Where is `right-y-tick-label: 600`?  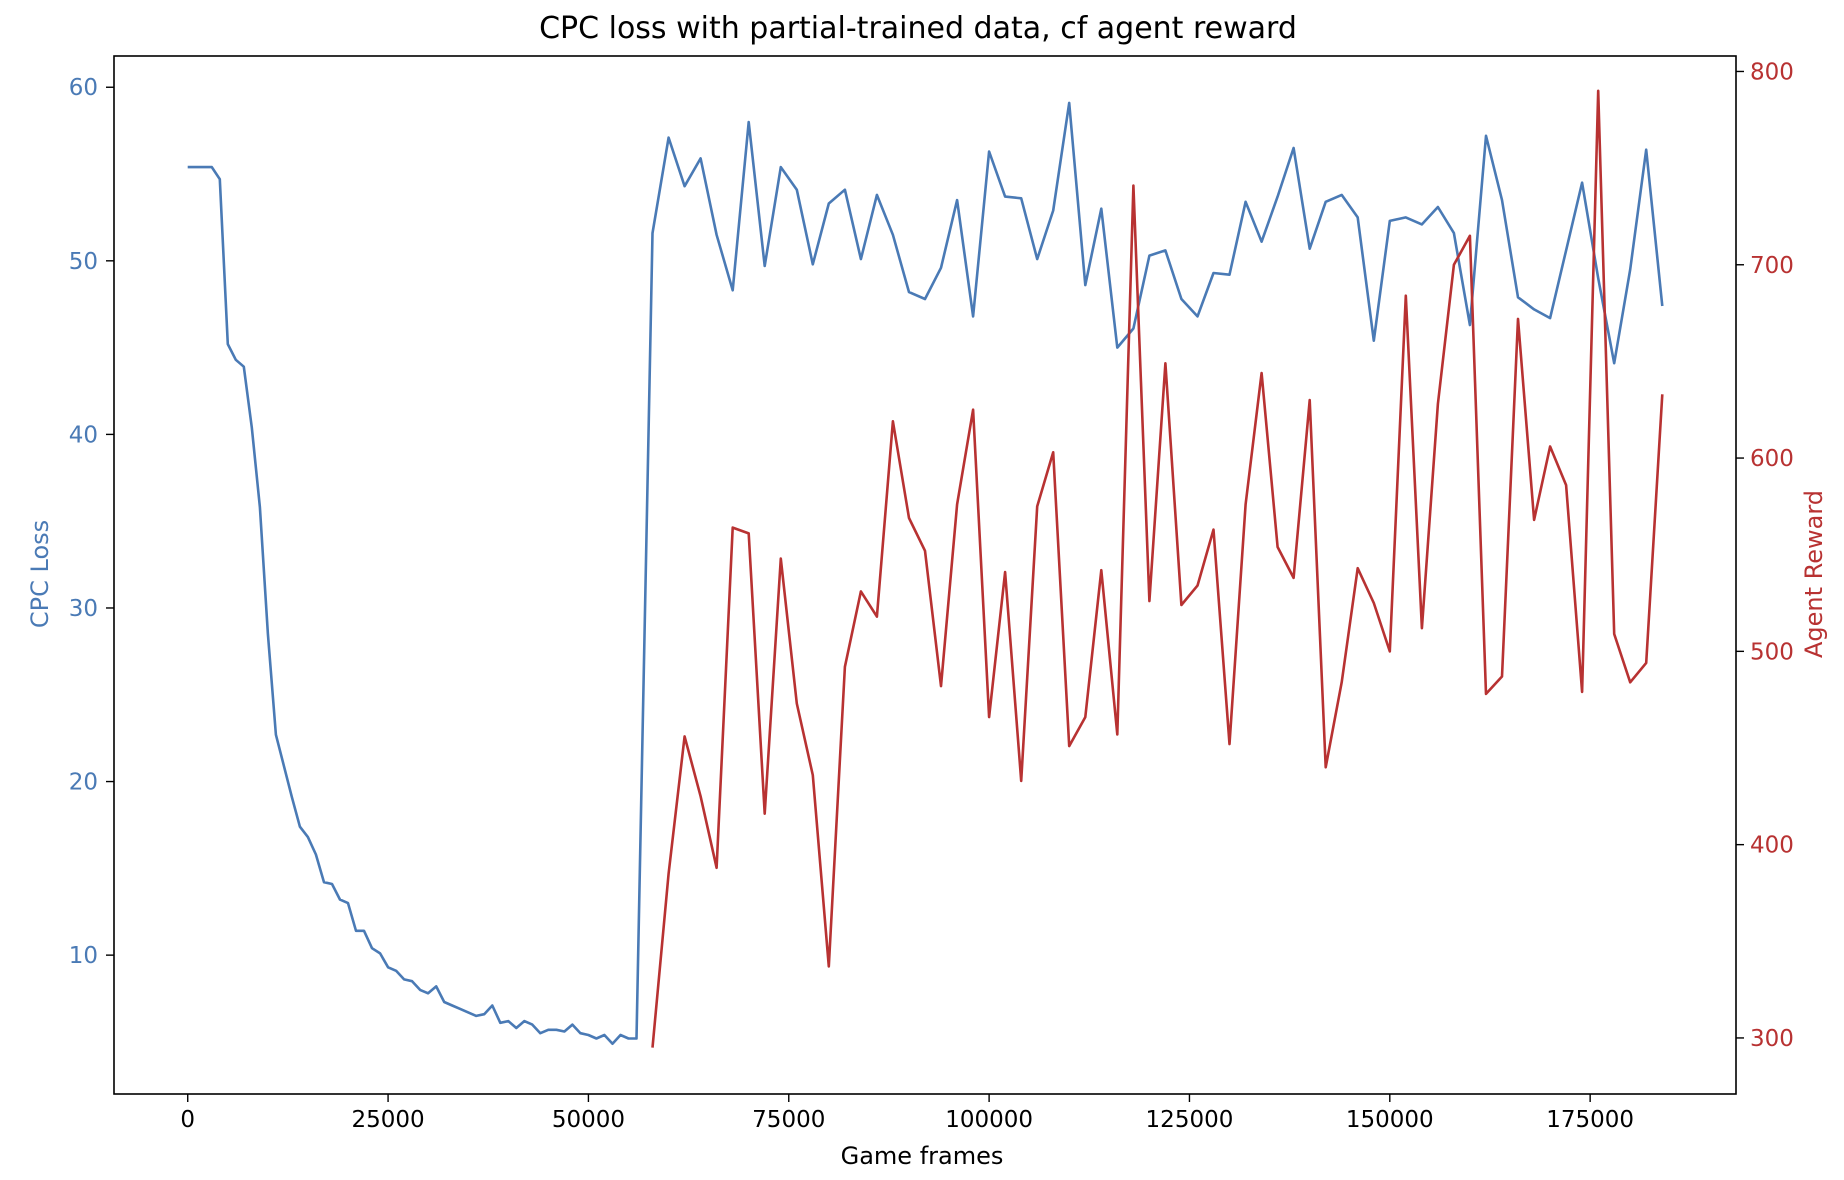 right-y-tick-label: 600 is located at coordinates (1772, 459).